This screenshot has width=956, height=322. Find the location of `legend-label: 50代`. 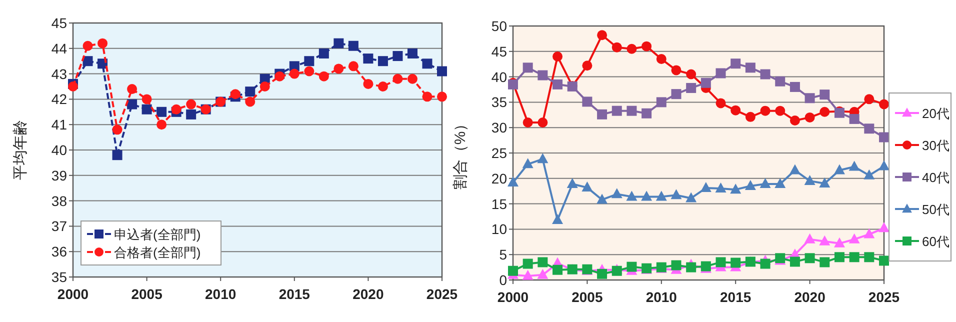

legend-label: 50代 is located at coordinates (936, 209).